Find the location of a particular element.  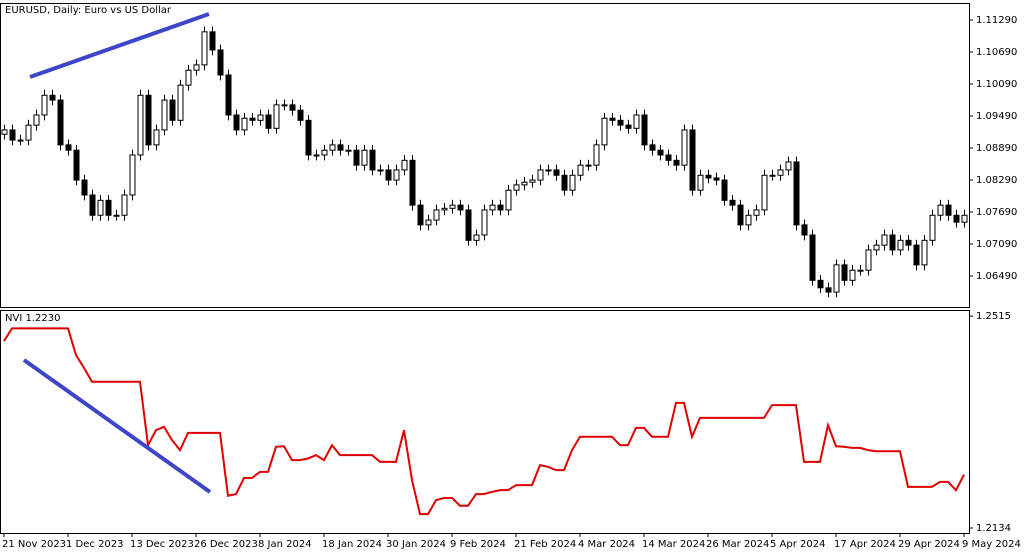

y-tick-label: 1.10090 is located at coordinates (996, 84).